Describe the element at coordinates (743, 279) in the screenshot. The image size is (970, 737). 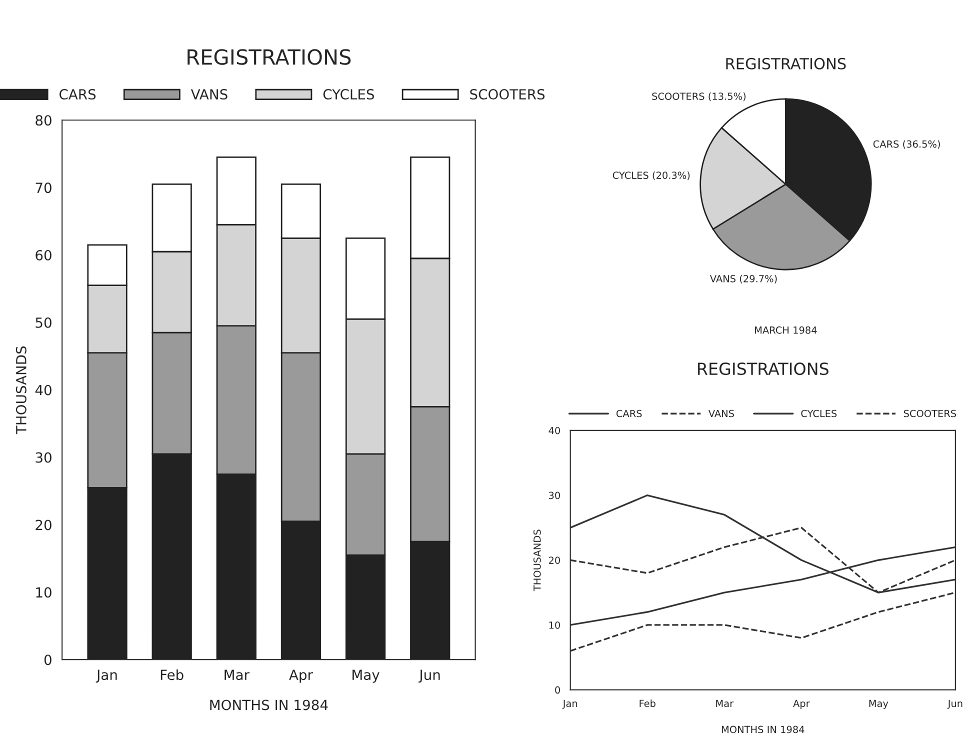
I see `slice-label: VANS (29.7%)` at that location.